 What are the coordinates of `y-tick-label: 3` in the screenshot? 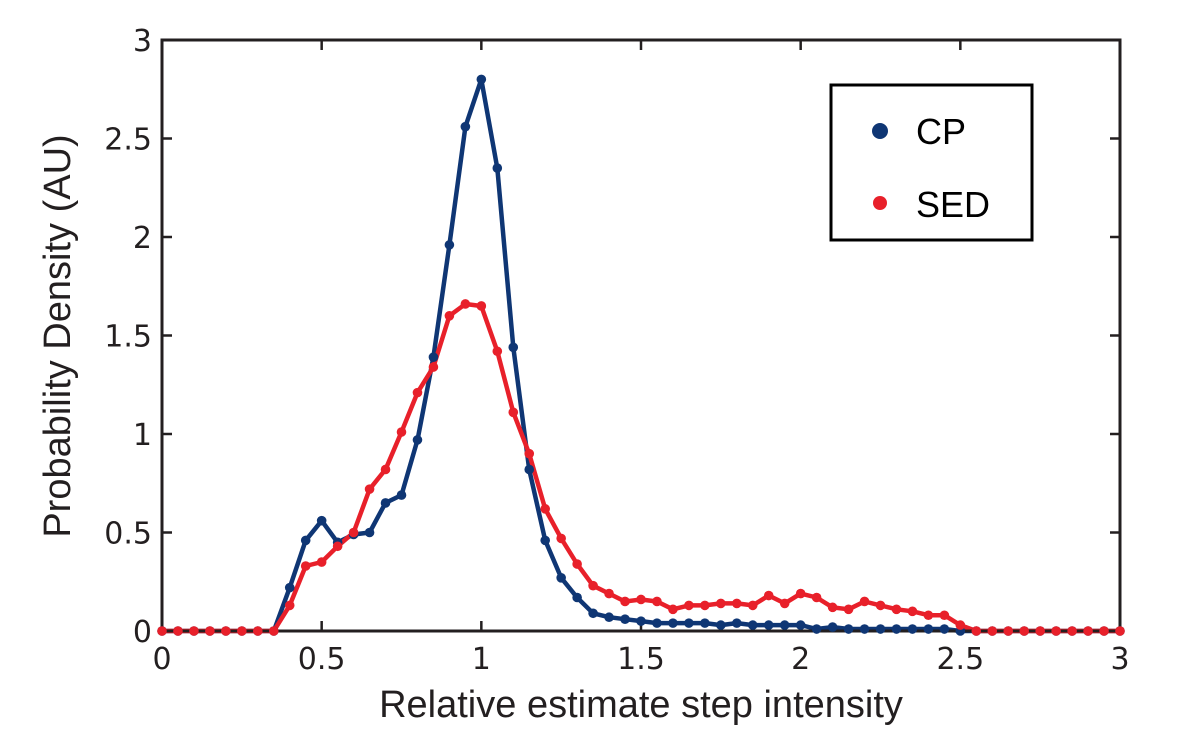 It's located at (142, 41).